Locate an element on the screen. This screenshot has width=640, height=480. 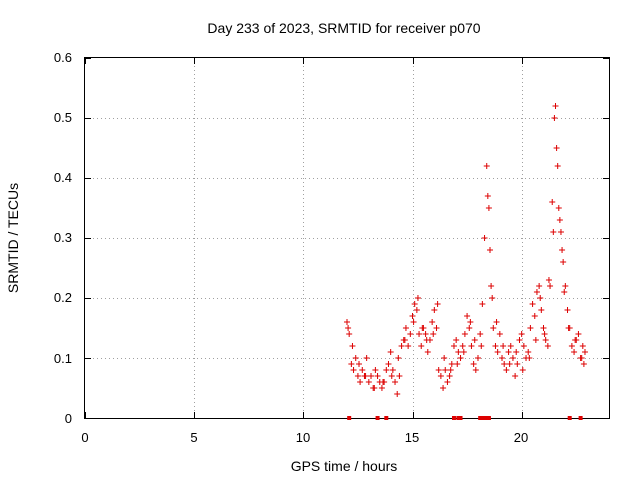
x-tick-label: 5 is located at coordinates (193, 437).